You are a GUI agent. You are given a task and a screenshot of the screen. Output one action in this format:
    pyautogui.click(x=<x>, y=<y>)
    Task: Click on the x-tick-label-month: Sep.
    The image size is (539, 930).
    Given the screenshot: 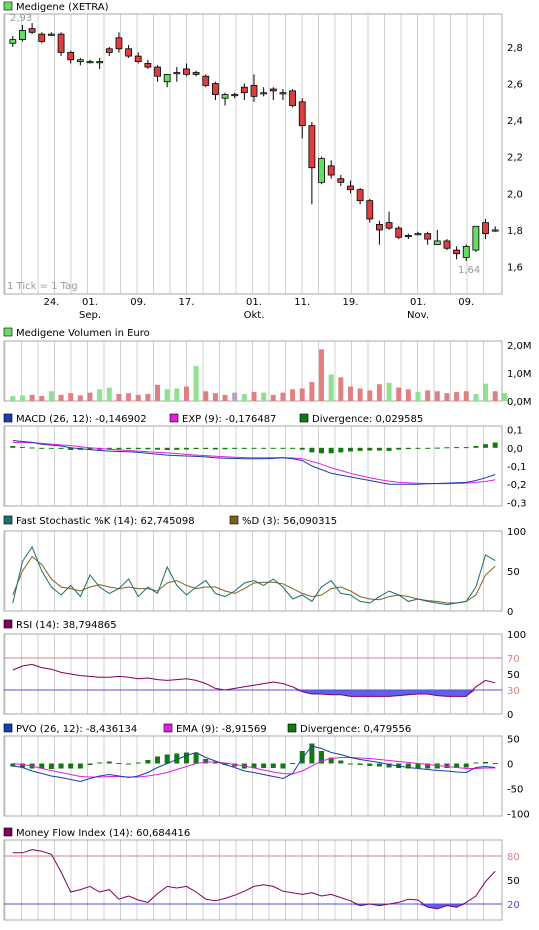 What is the action you would take?
    pyautogui.click(x=90, y=315)
    